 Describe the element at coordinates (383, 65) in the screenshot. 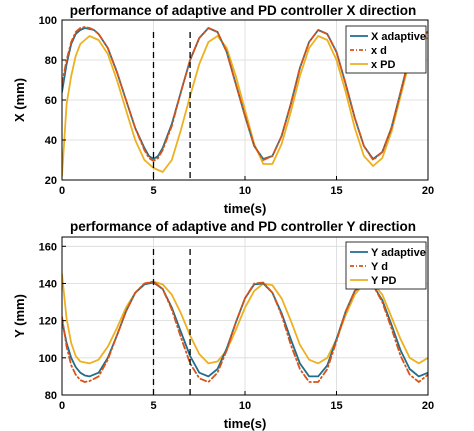

I see `legend-label-pd: x PD` at that location.